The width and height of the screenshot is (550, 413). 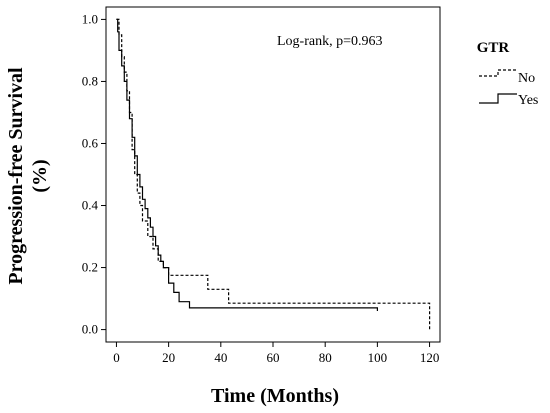 I want to click on x-tick-label: 40, so click(x=220, y=357).